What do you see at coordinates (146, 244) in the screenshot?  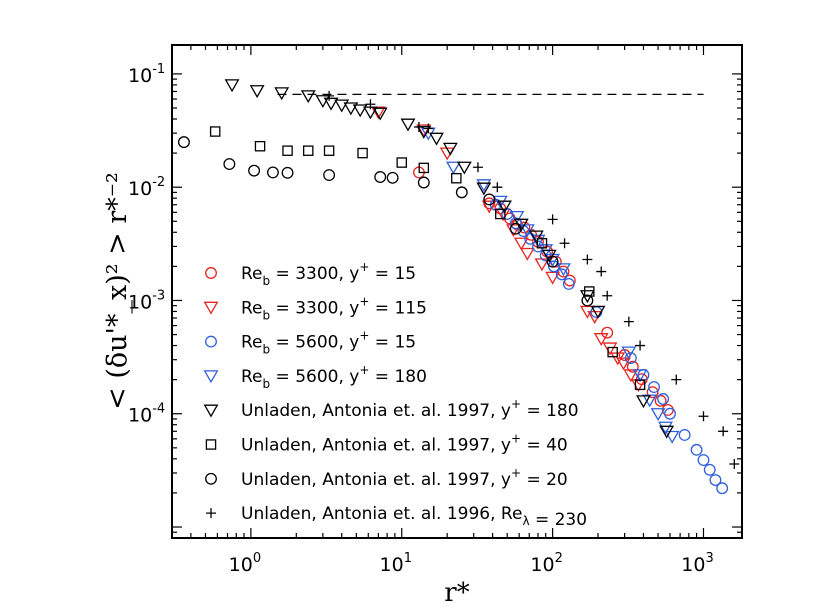 I see `y-tick-labels: 10⁻⁴ 10⁻³ 10⁻² 10⁻¹` at bounding box center [146, 244].